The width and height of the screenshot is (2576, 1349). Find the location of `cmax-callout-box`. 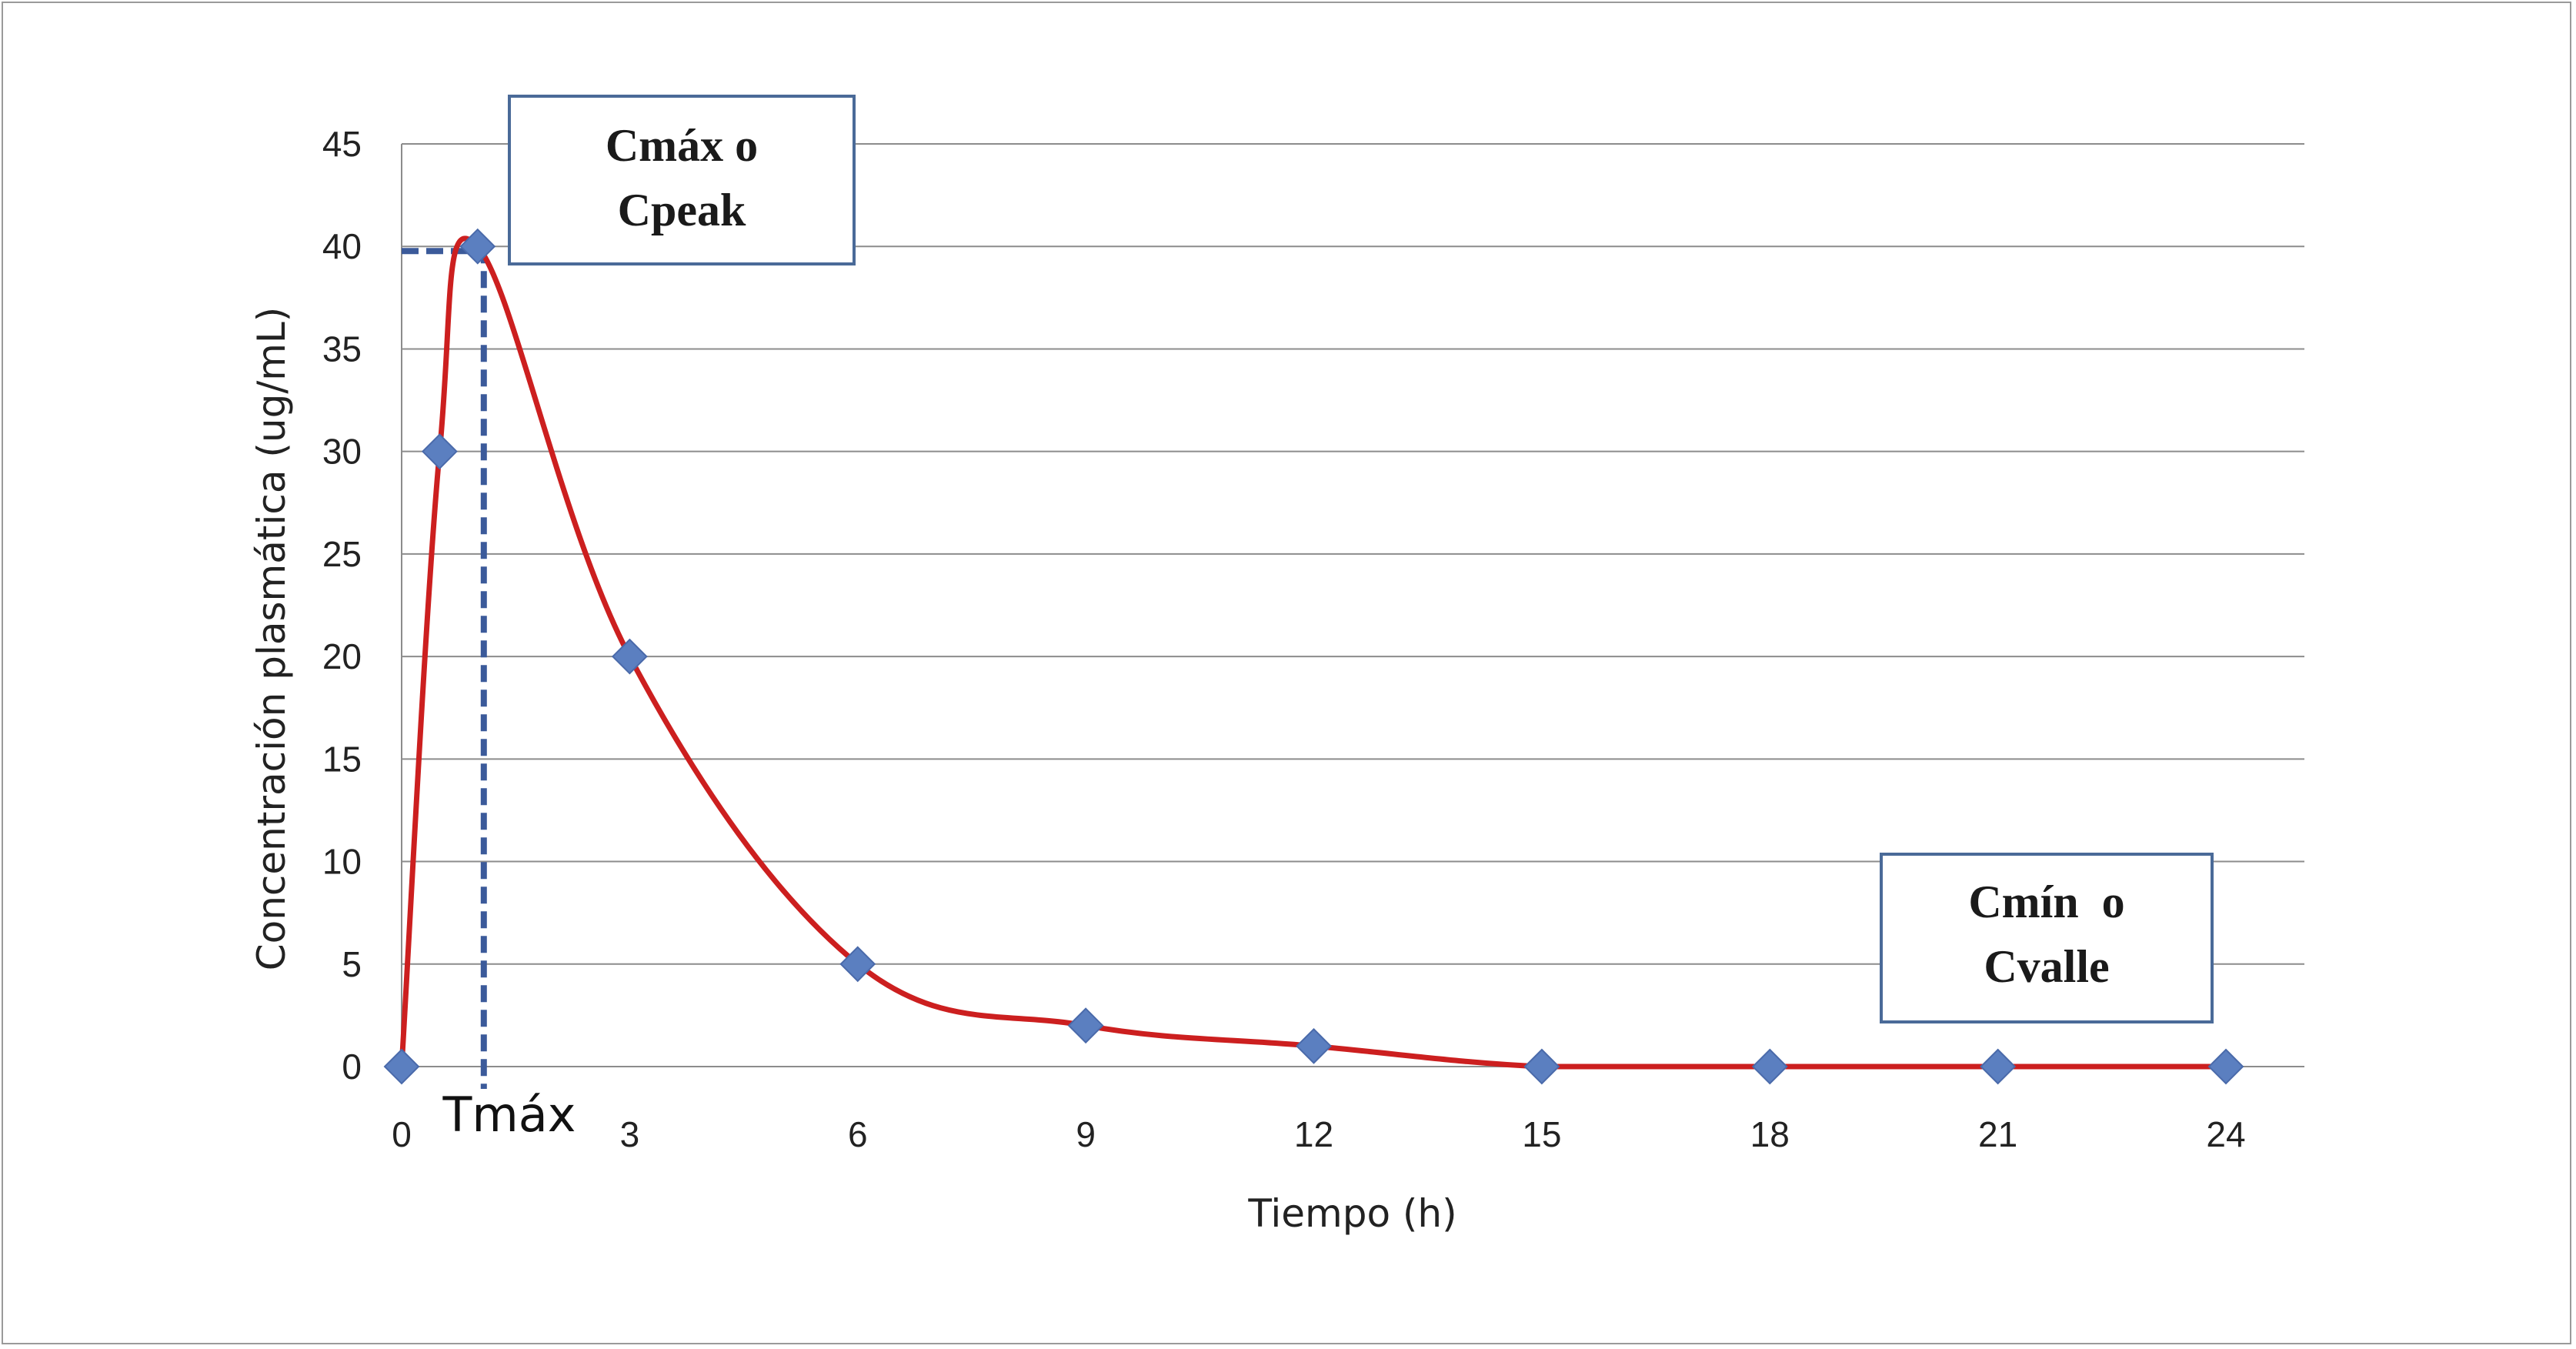

cmax-callout-box is located at coordinates (682, 180).